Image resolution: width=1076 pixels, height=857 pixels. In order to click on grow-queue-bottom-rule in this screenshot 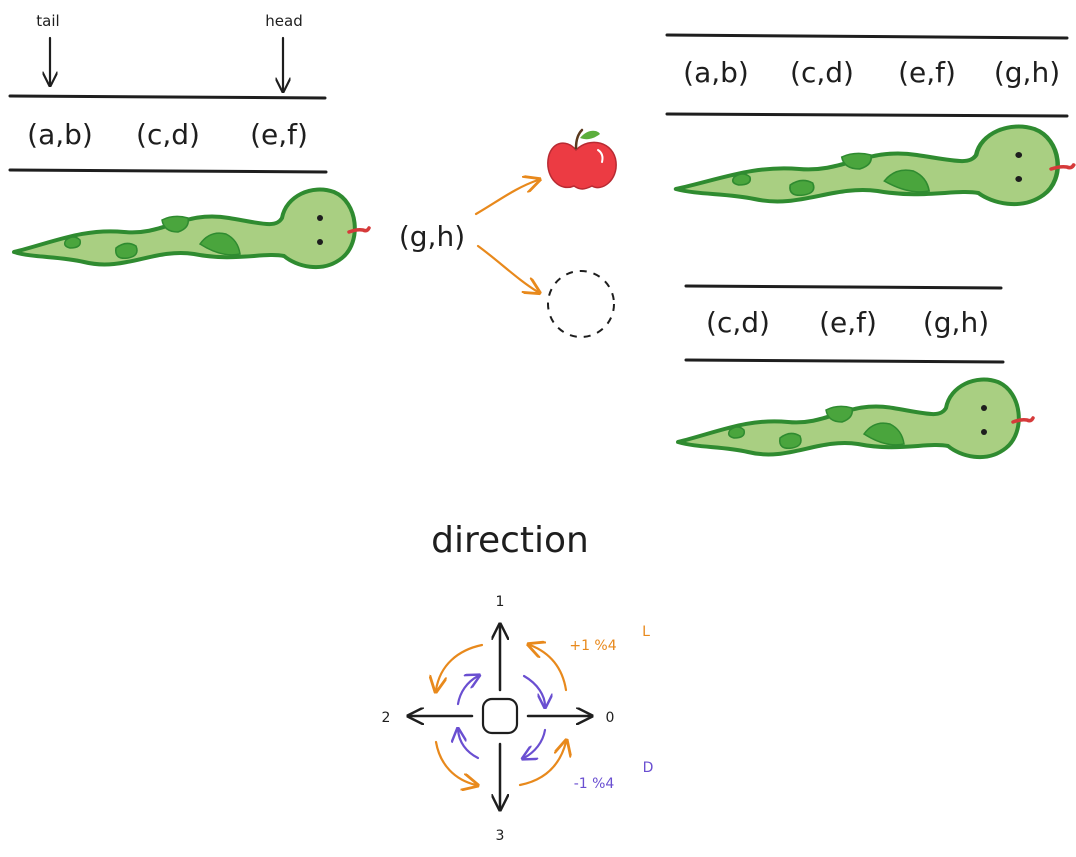, I will do `click(867, 115)`.